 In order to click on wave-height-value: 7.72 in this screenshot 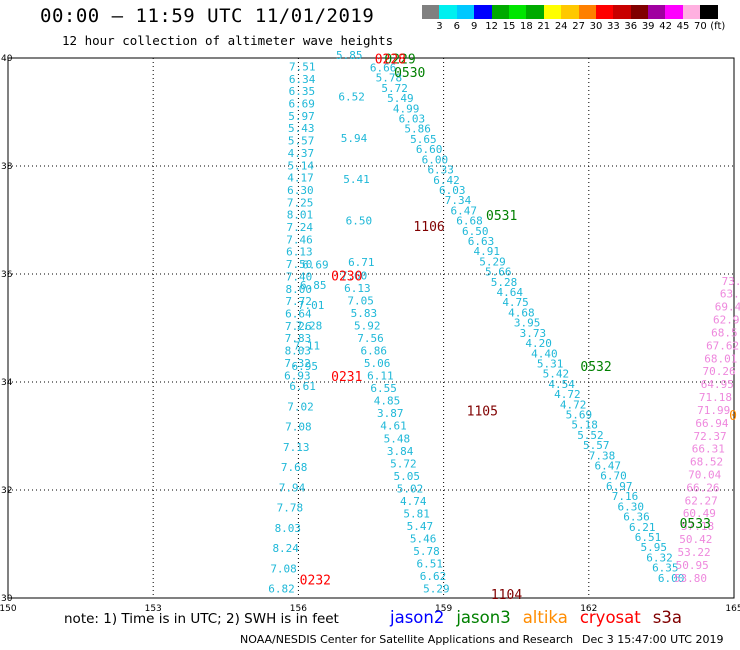, I will do `click(298, 301)`.